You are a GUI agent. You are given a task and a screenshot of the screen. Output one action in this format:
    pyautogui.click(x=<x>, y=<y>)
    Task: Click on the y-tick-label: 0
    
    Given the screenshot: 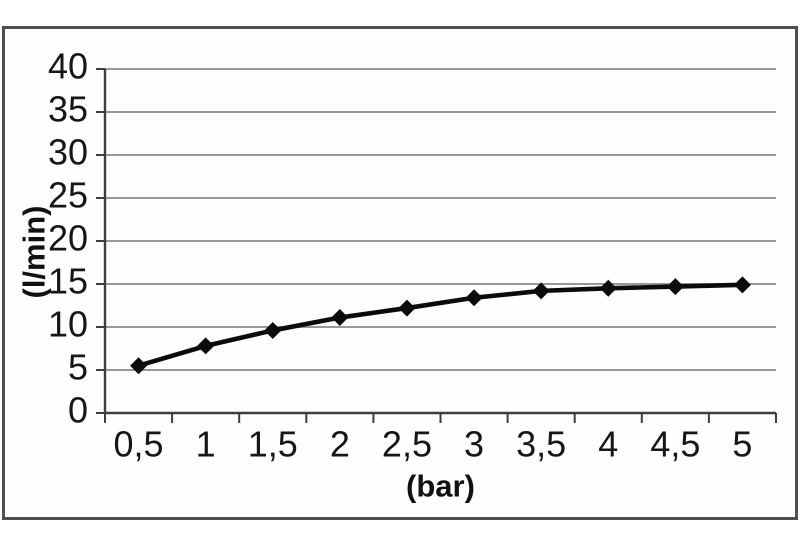 What is the action you would take?
    pyautogui.click(x=78, y=410)
    